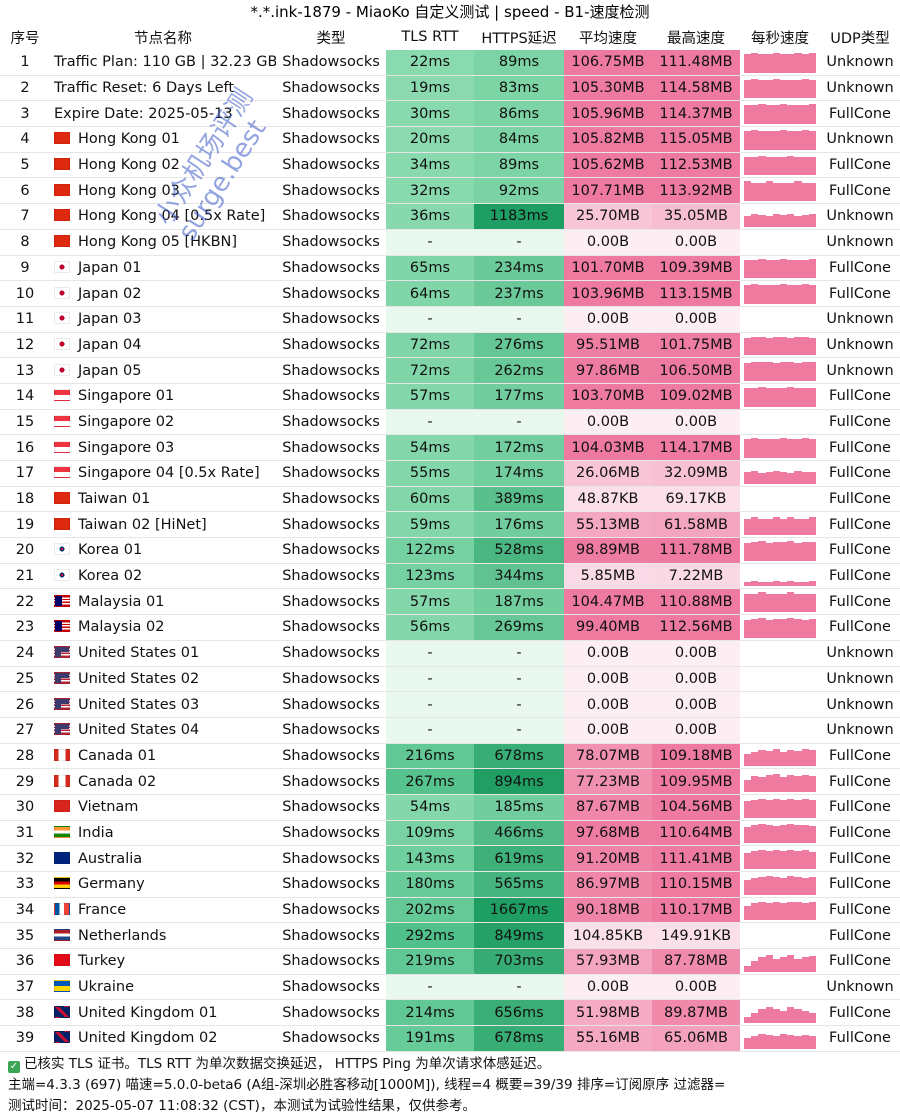  I want to click on https-latency: -, so click(519, 679).